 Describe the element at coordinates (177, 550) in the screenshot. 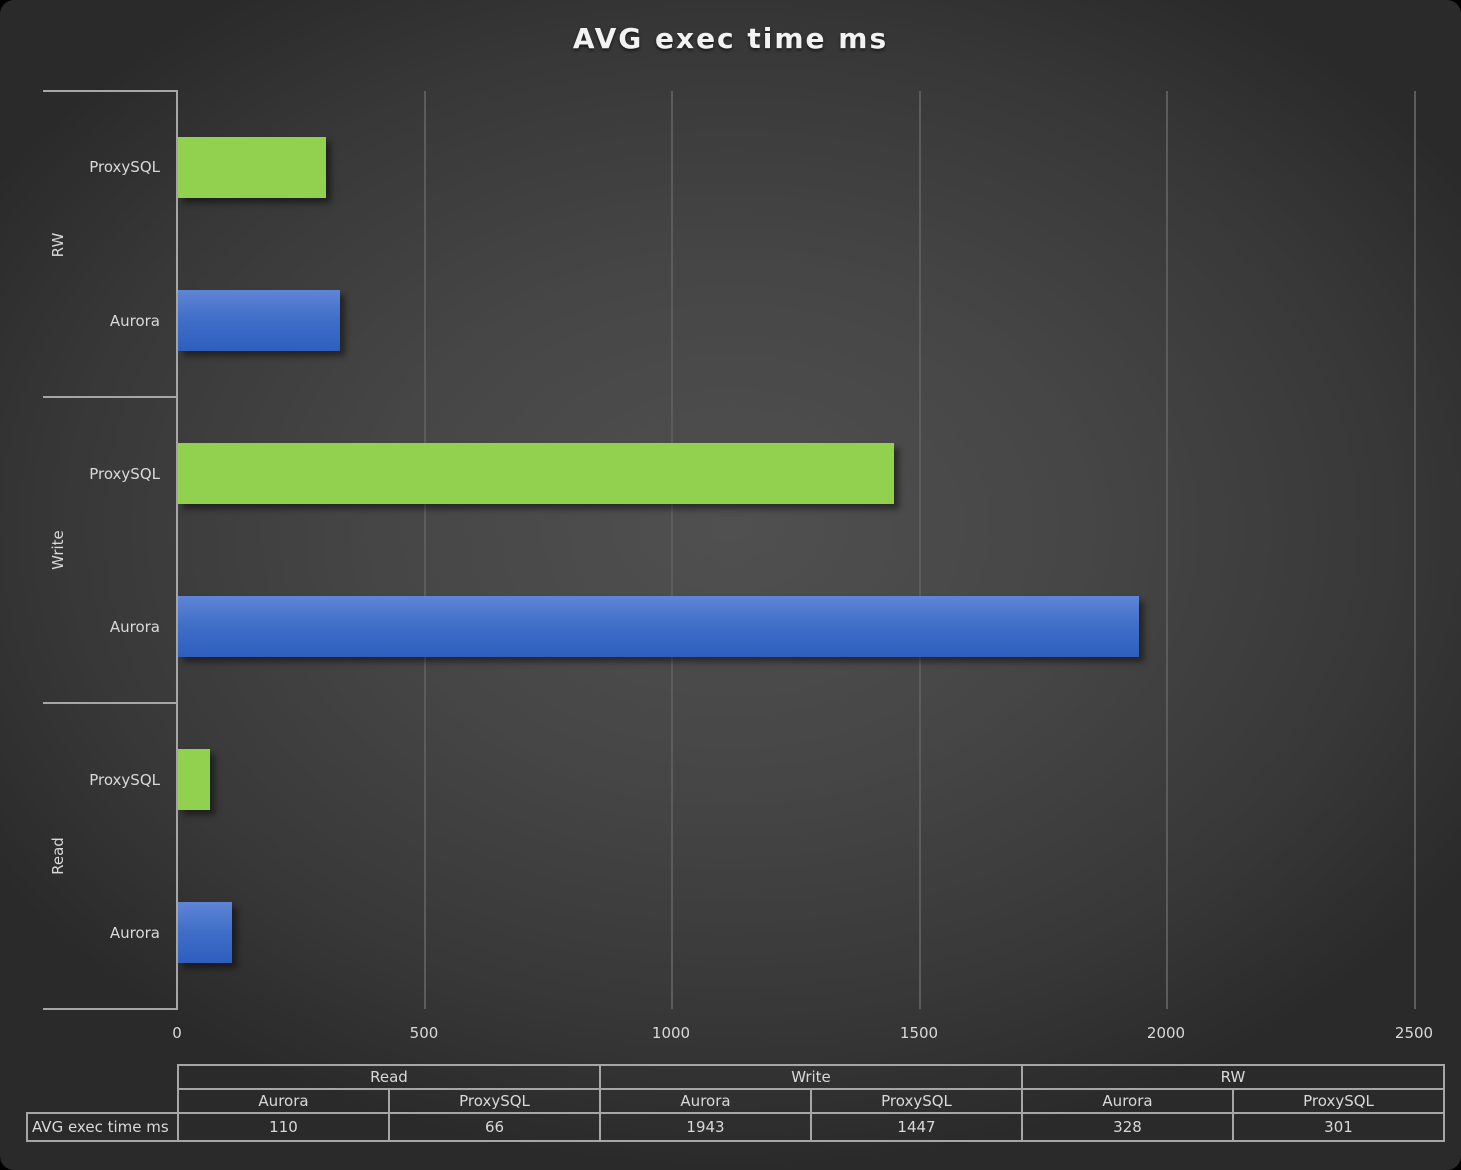

I see `category-axis-line` at that location.